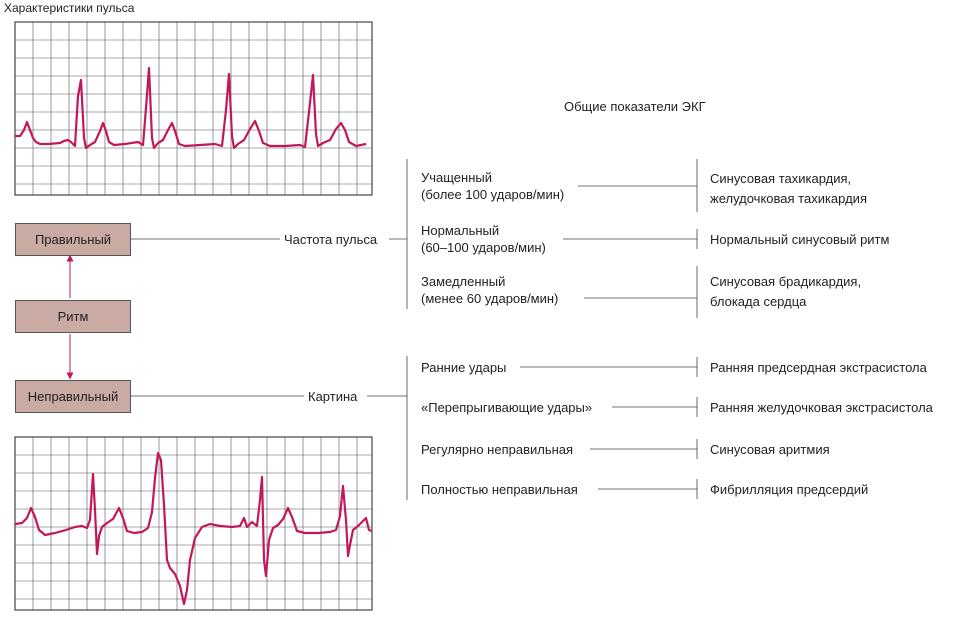 This screenshot has width=958, height=626. I want to click on branch-pattern-label: Картина, so click(333, 396).